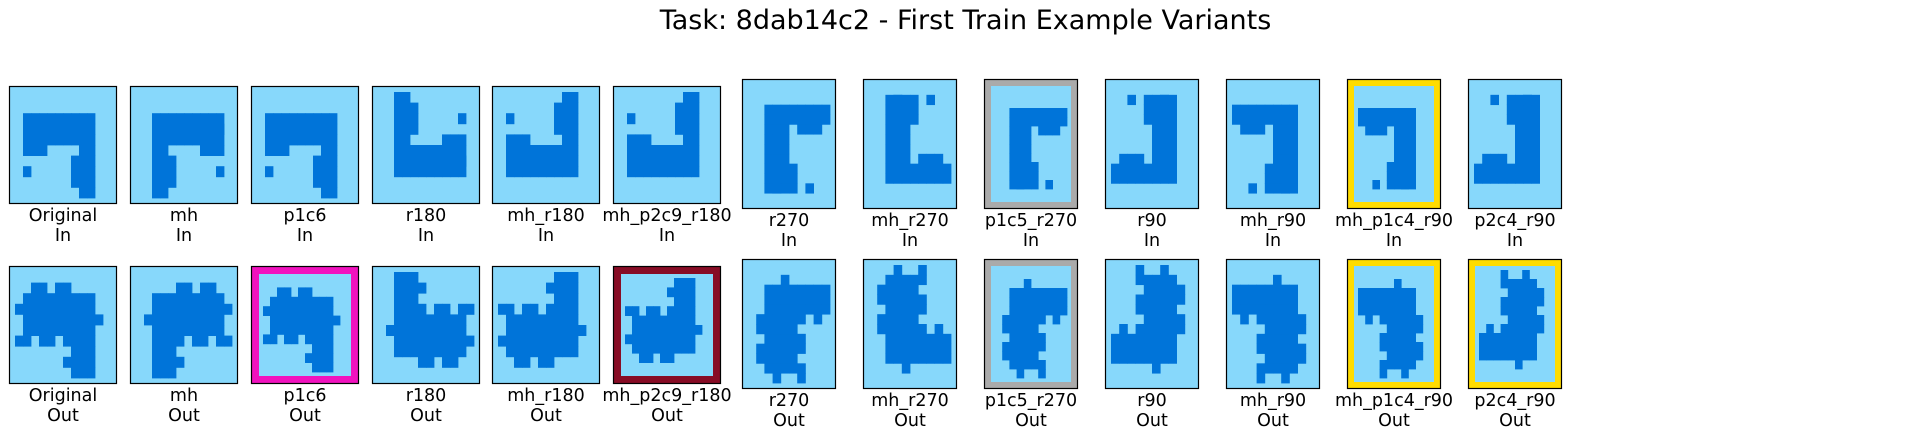  What do you see at coordinates (305, 216) in the screenshot?
I see `variant-name: p1c6` at bounding box center [305, 216].